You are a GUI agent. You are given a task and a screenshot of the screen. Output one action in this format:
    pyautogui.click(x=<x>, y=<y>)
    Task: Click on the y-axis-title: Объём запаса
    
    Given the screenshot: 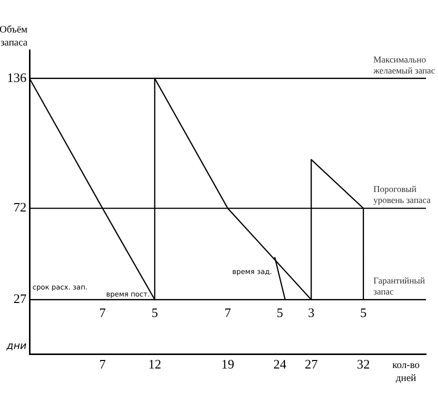 What is the action you would take?
    pyautogui.click(x=14, y=36)
    